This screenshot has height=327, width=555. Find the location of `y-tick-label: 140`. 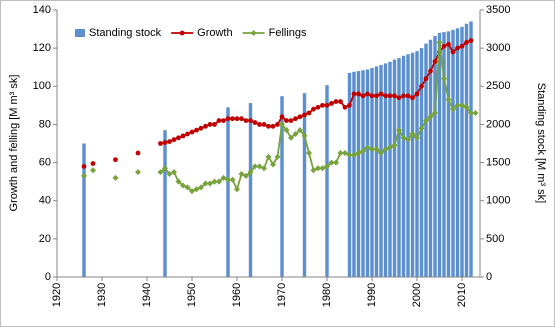

y-tick-label: 140 is located at coordinates (42, 10).